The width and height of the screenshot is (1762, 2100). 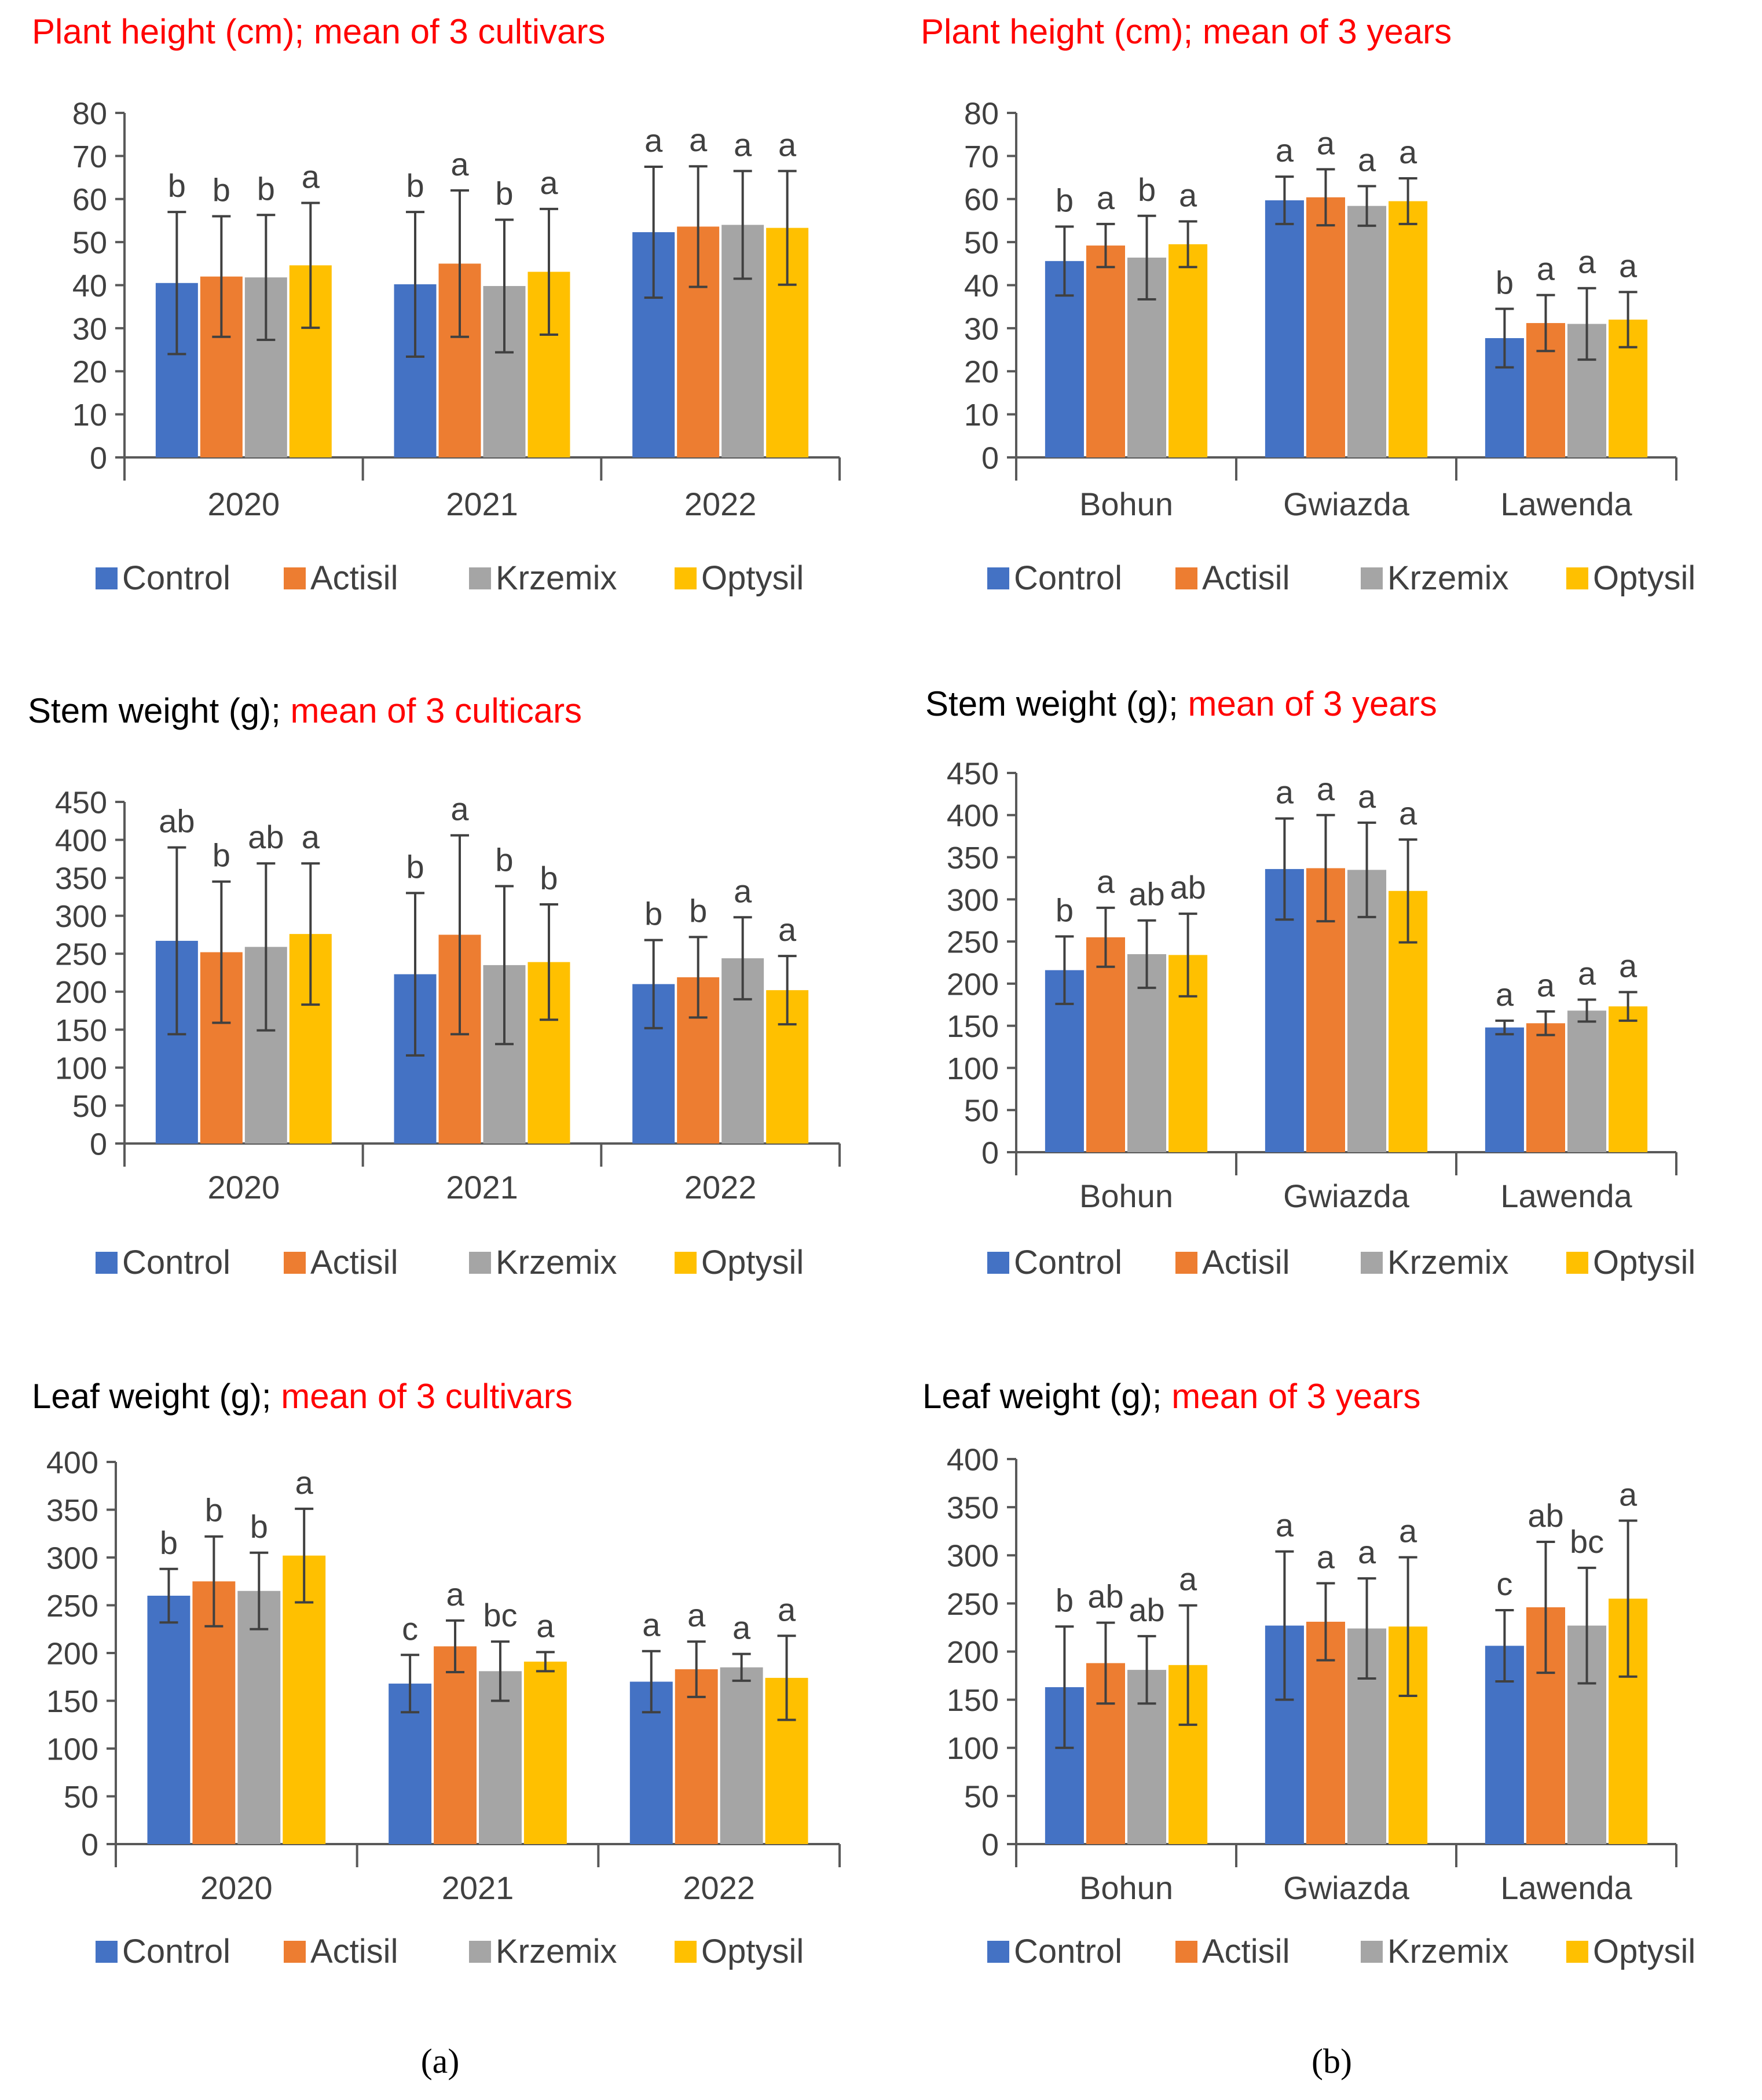 I want to click on chart-title: Plant height (cm); mean of 3 years, so click(x=1186, y=32).